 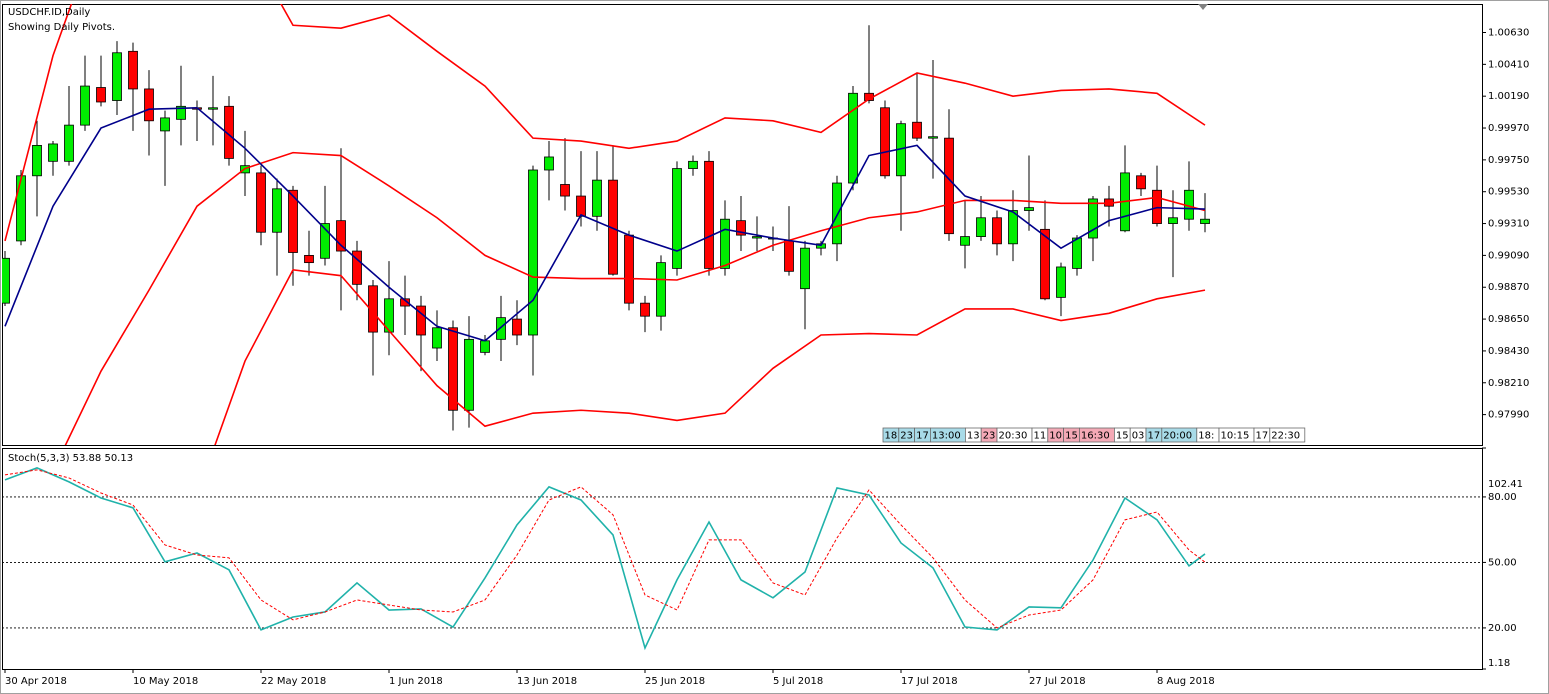 What do you see at coordinates (36, 681) in the screenshot?
I see `x-tick-label: 30 Apr 2018` at bounding box center [36, 681].